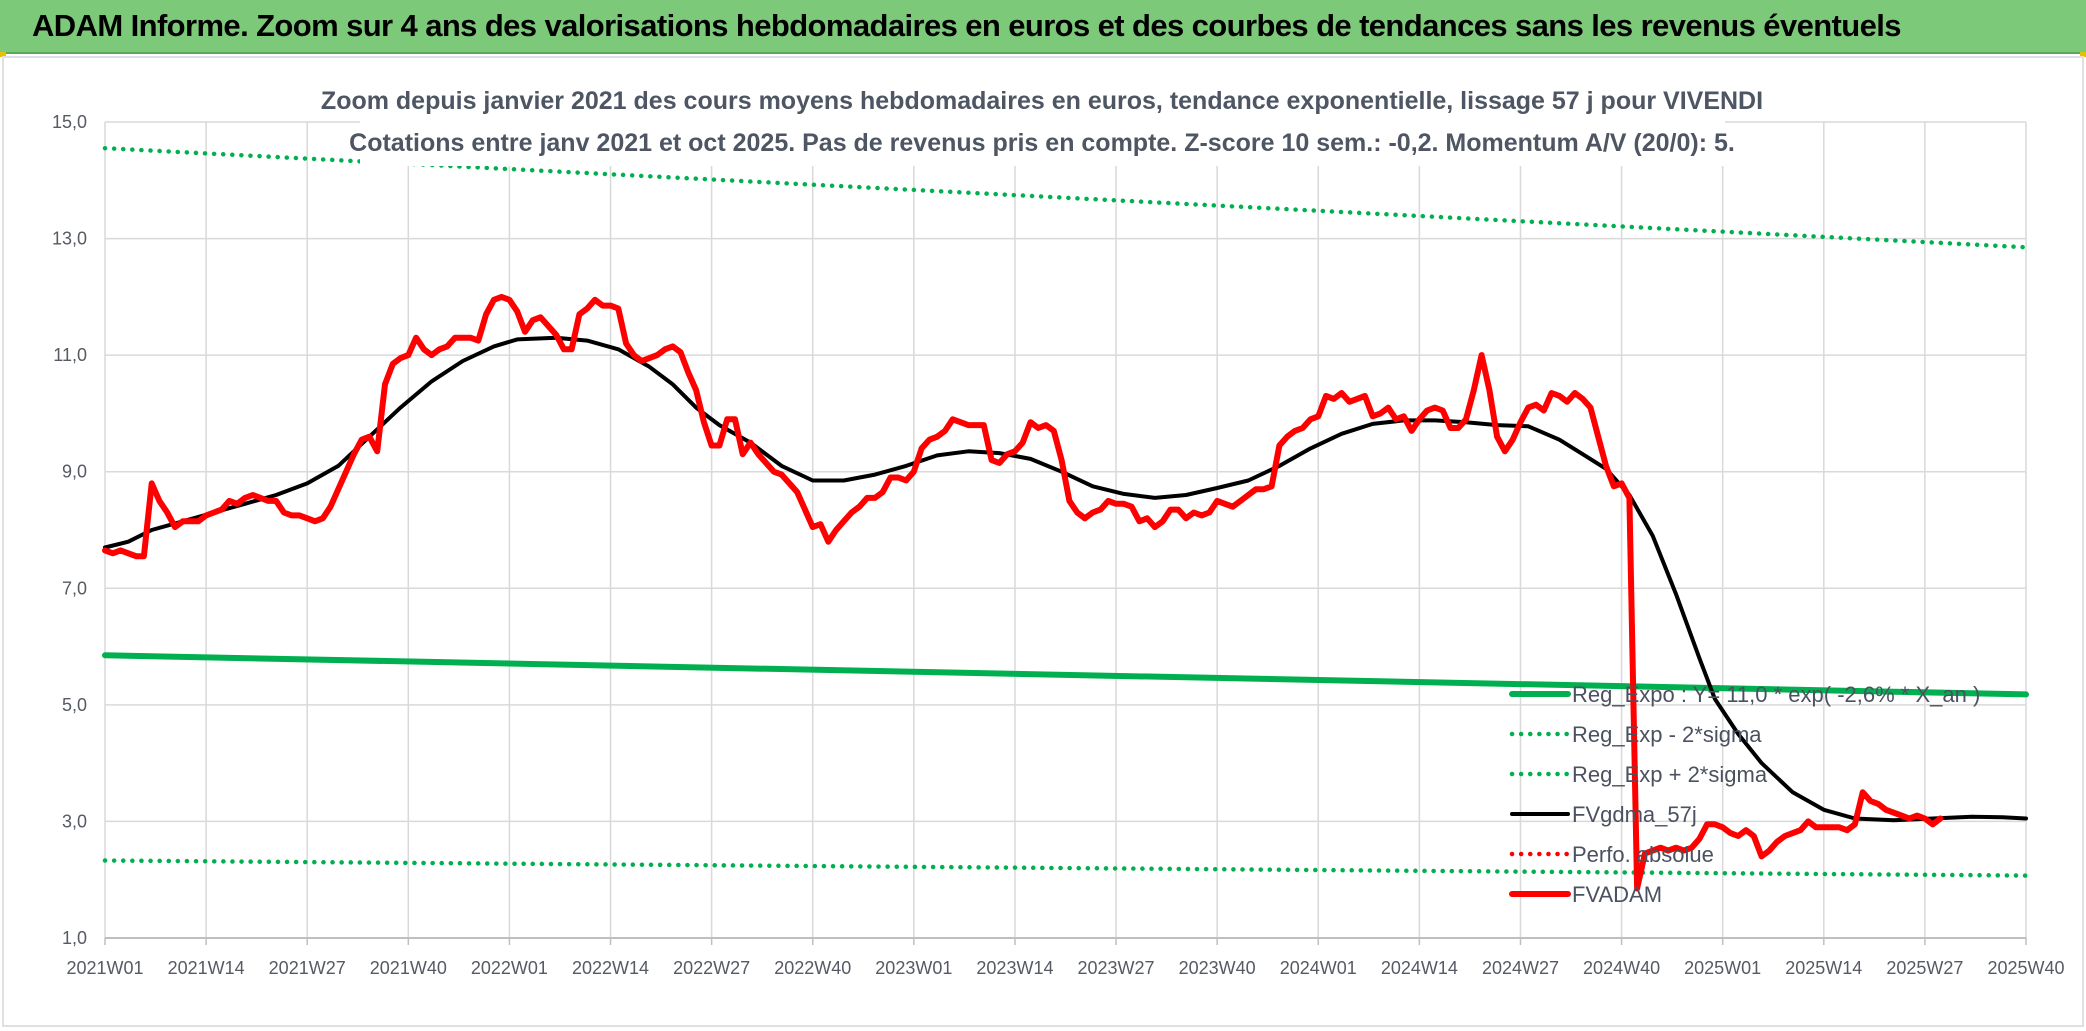 The image size is (2086, 1031). Describe the element at coordinates (1634, 814) in the screenshot. I see `legend-label-fvgdma-57j: FVgdma_57j` at that location.